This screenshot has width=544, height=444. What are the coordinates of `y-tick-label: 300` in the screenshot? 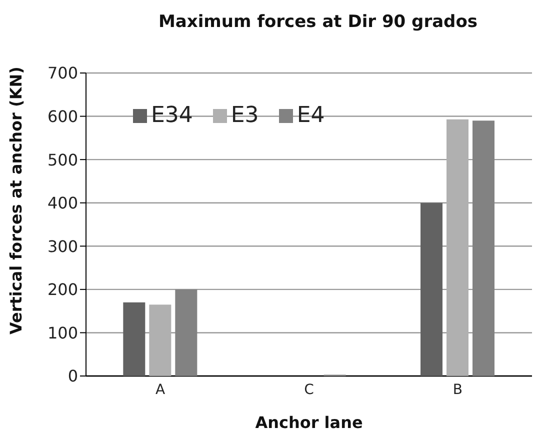 It's located at (62, 246).